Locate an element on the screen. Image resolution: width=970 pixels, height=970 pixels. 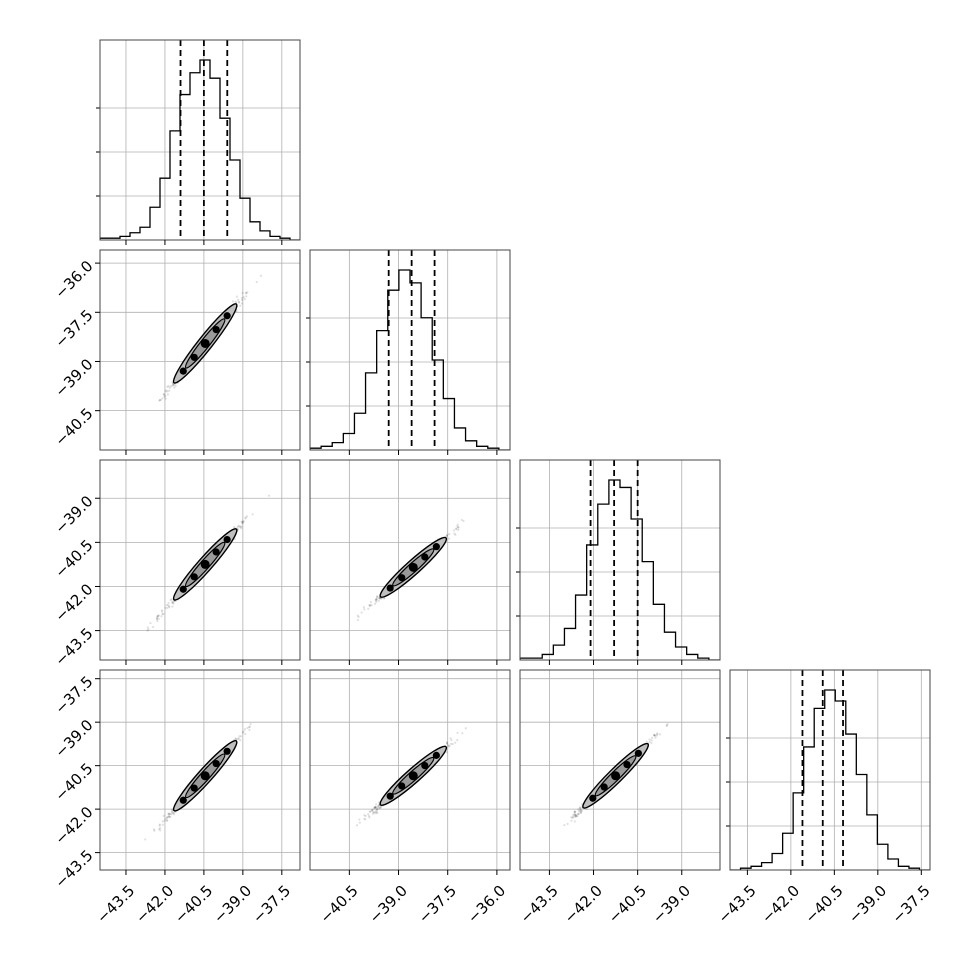
x-tick-label-2-2: −40.5 is located at coordinates (627, 904).